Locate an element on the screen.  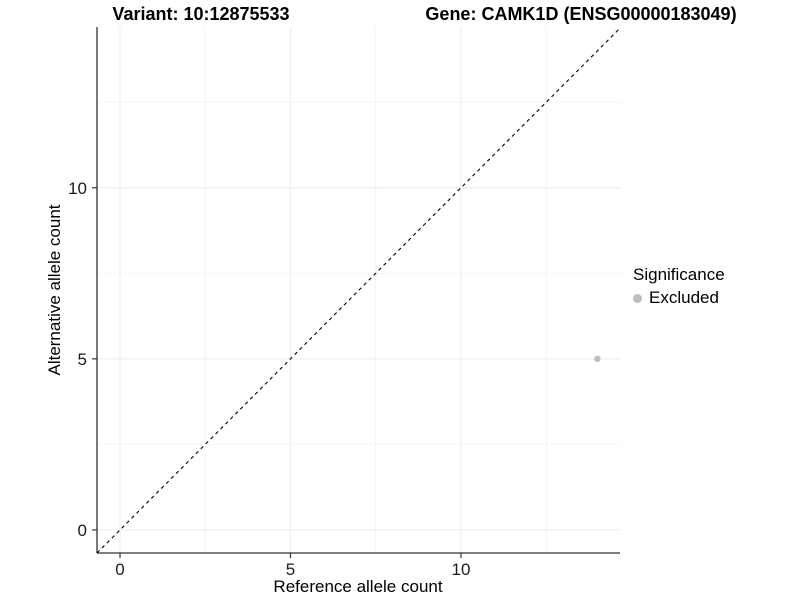
y-axis-title: Alternative allele count is located at coordinates (54, 290).